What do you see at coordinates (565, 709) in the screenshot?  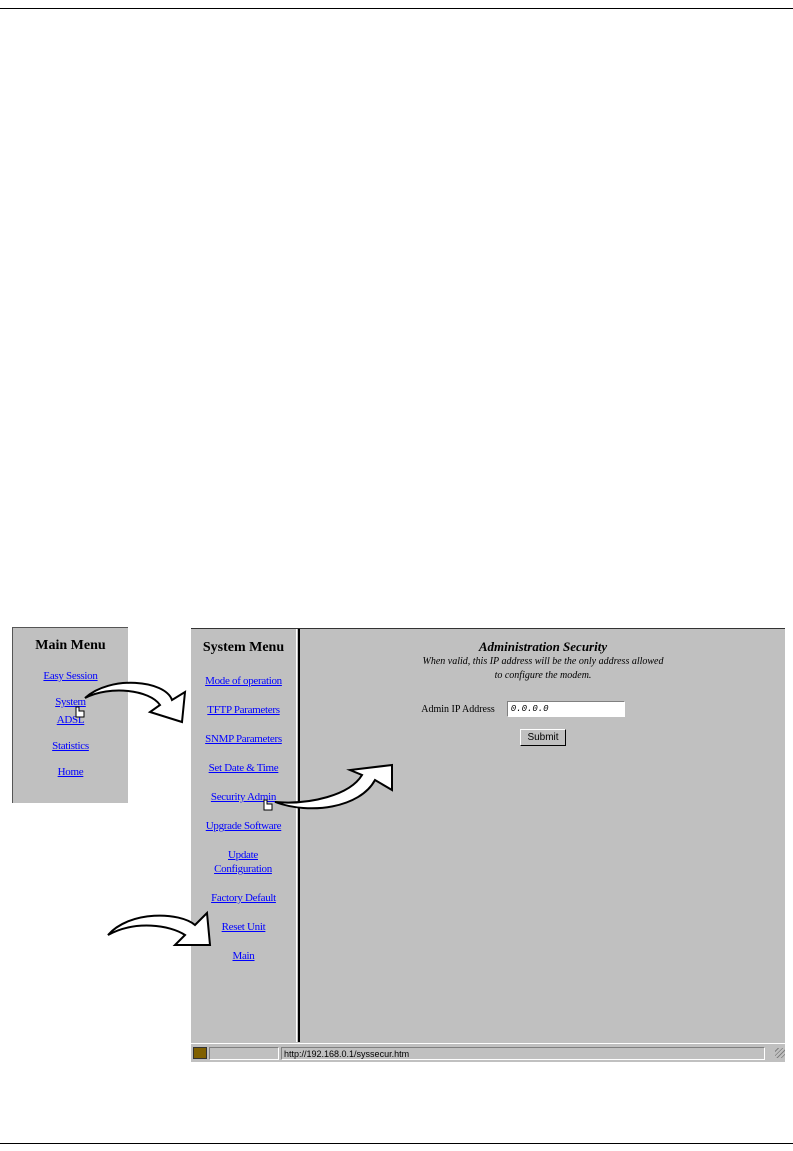 I see `admin-ip-input` at bounding box center [565, 709].